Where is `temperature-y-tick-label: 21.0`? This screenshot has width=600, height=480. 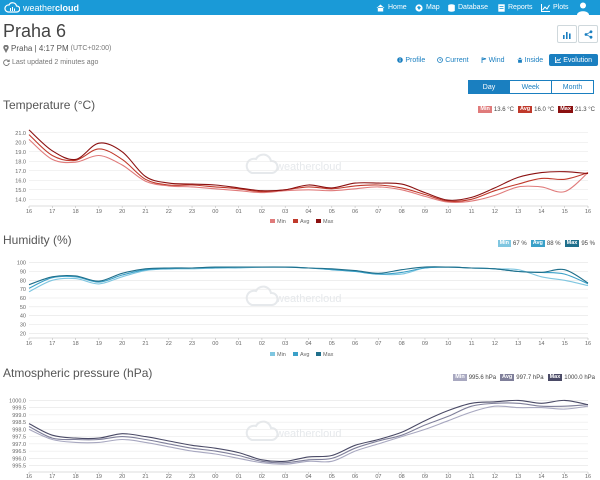
temperature-y-tick-label: 21.0 is located at coordinates (20, 134).